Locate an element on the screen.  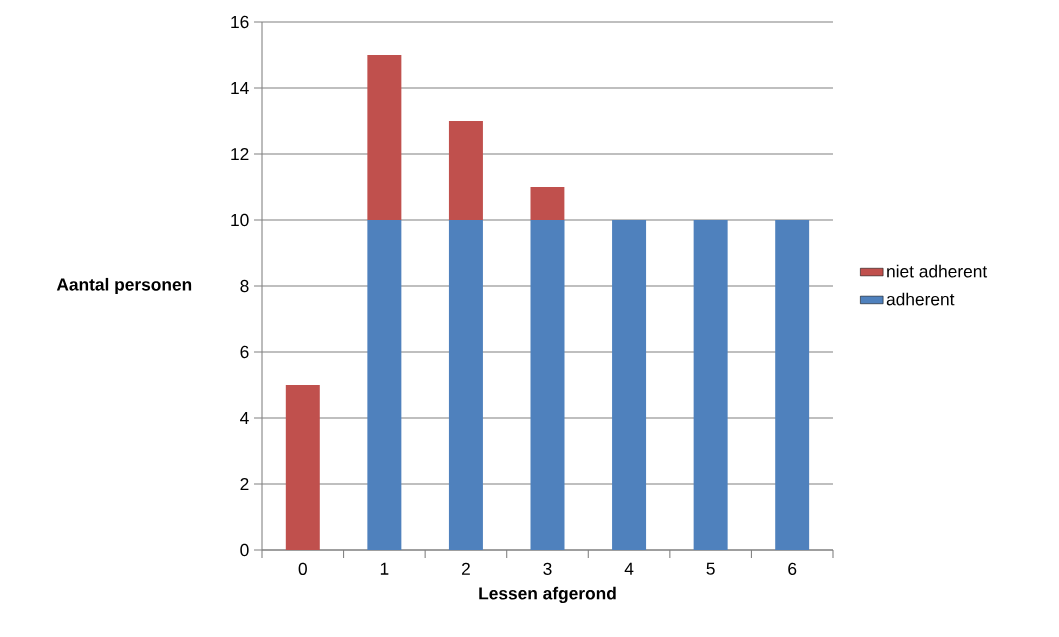
legend-label: niet adherent is located at coordinates (937, 271).